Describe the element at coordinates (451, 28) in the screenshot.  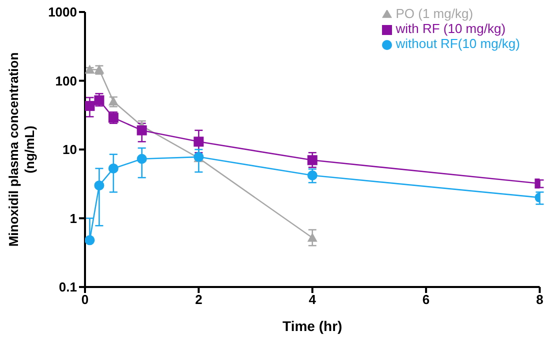
I see `legend-label: with RF (10 mg/kg)` at that location.